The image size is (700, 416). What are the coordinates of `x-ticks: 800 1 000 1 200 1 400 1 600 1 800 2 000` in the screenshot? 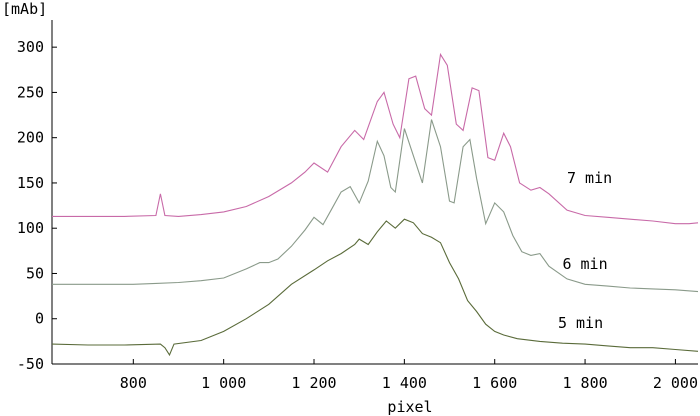 It's located at (409, 375).